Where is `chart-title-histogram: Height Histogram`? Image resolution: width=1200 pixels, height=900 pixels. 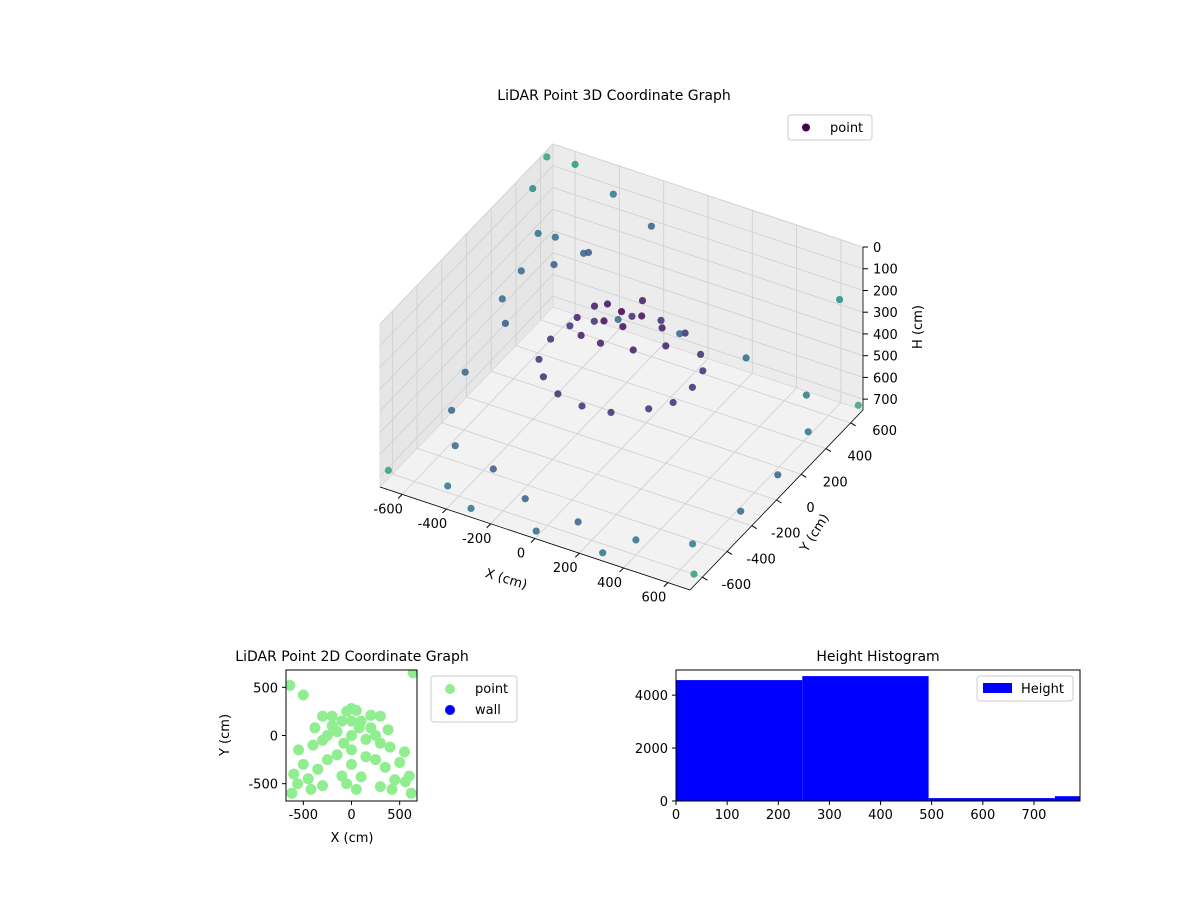
chart-title-histogram: Height Histogram is located at coordinates (877, 657).